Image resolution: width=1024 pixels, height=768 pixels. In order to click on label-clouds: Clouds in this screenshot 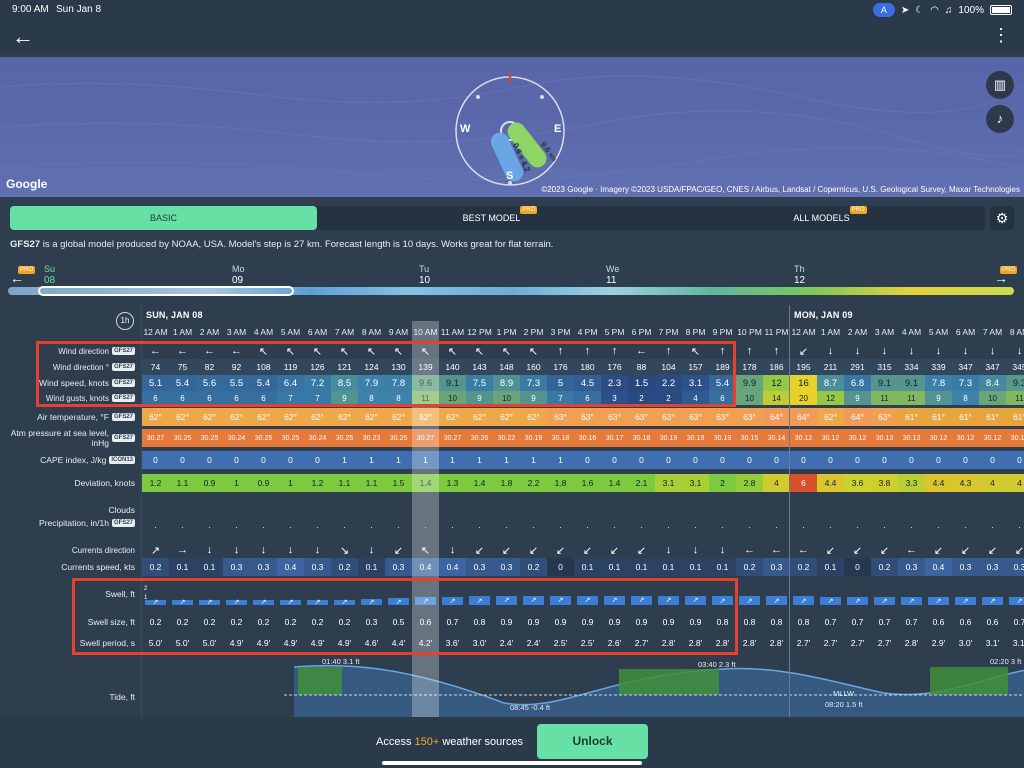, I will do `click(121, 510)`.